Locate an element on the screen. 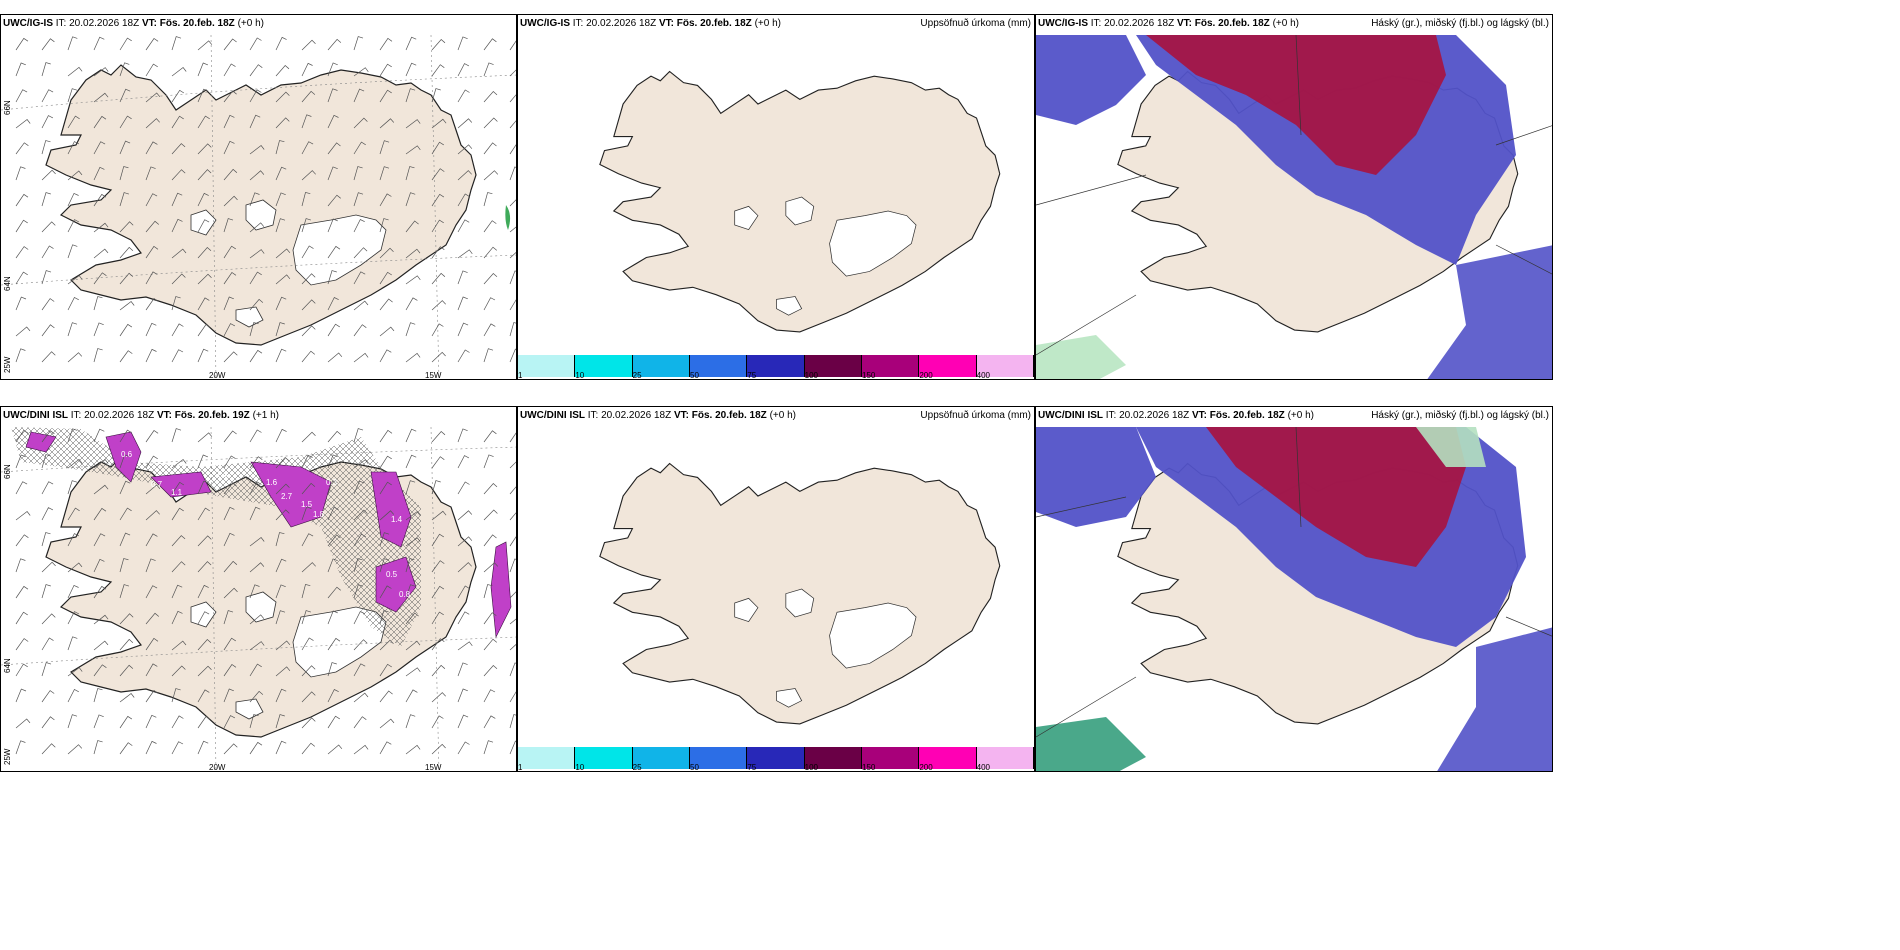  lat-label-64n: 64N is located at coordinates (7, 665).